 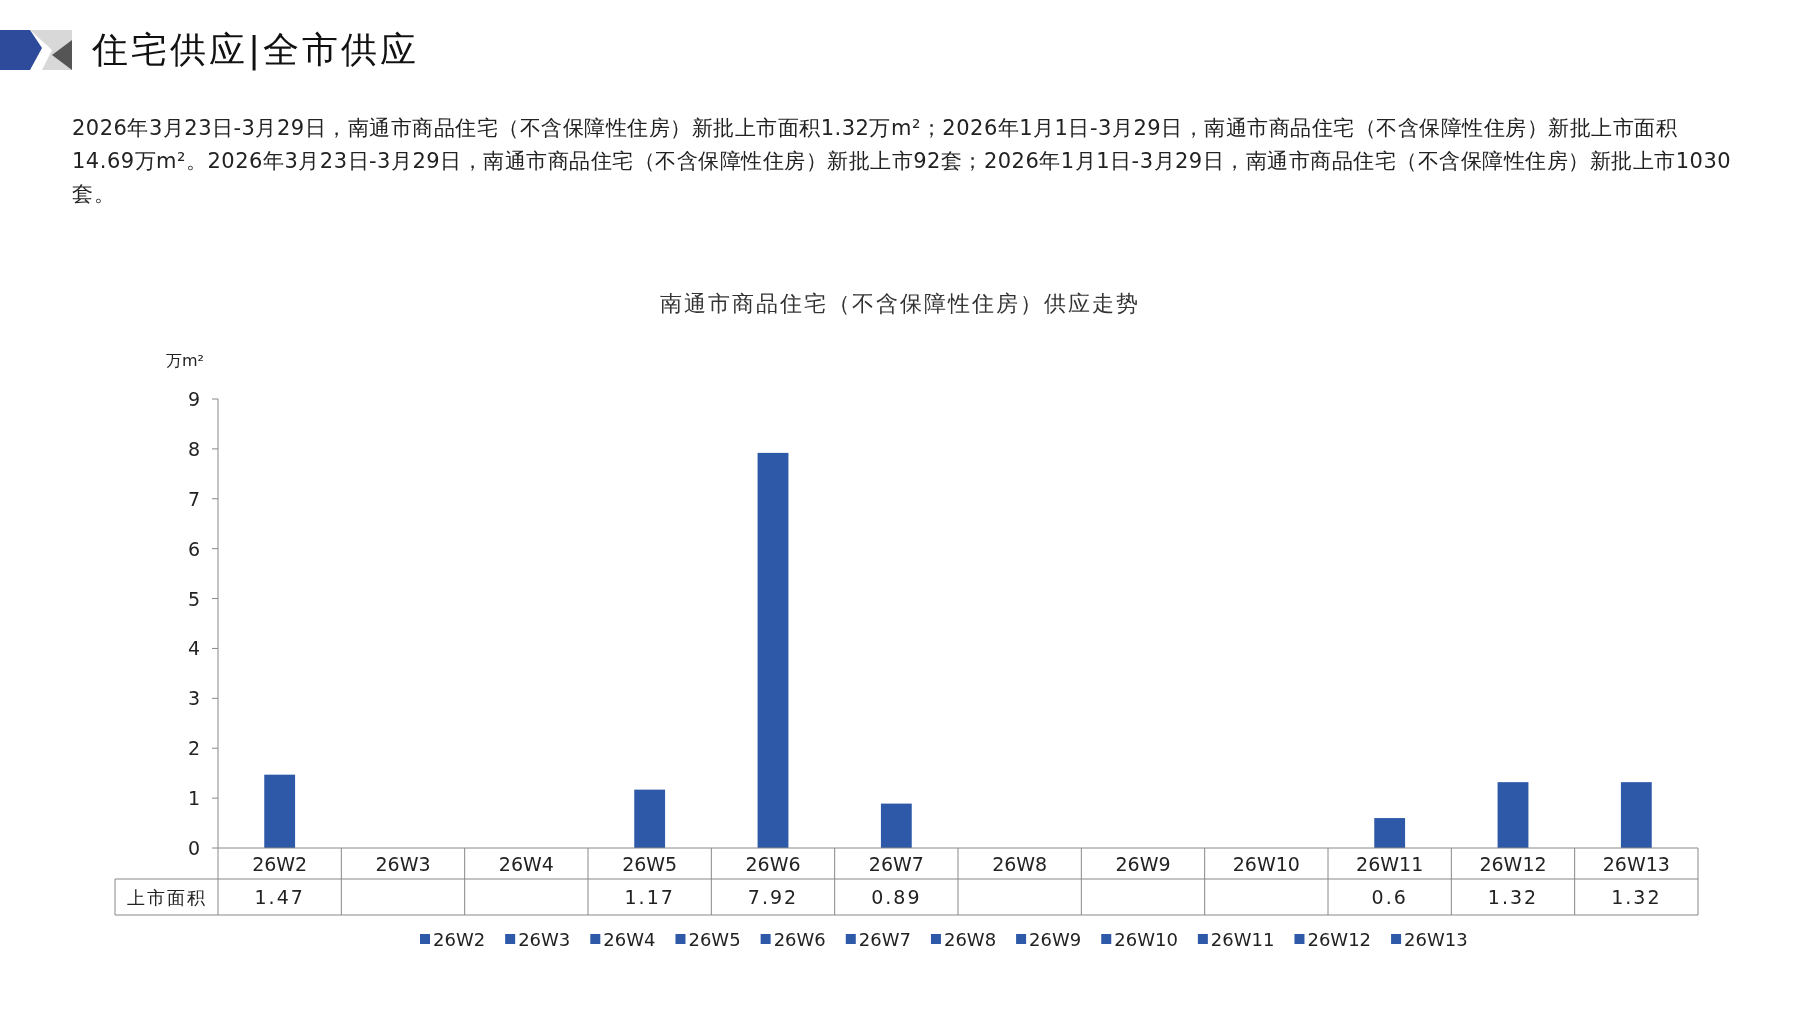 What do you see at coordinates (970, 939) in the screenshot?
I see `category-label: 26W8` at bounding box center [970, 939].